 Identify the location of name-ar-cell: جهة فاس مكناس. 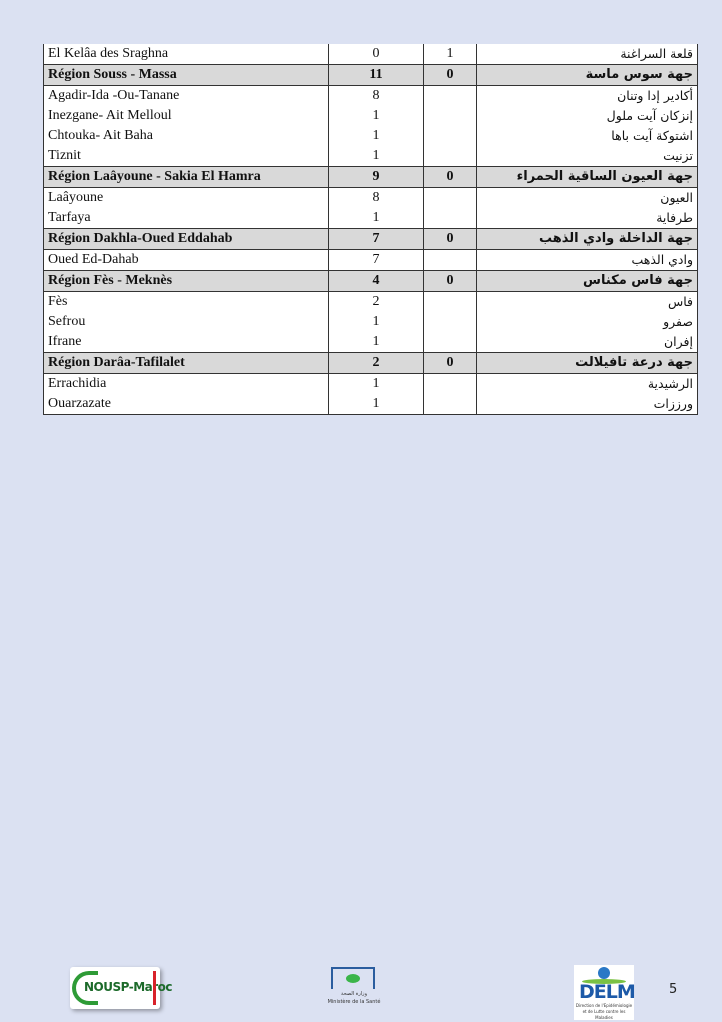
(587, 281).